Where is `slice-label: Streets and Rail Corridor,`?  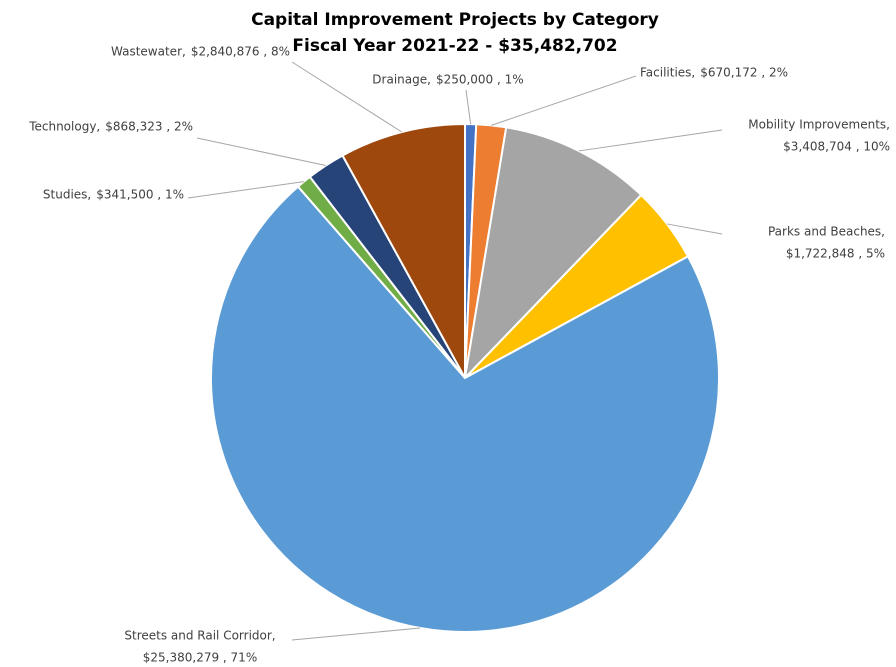 slice-label: Streets and Rail Corridor, is located at coordinates (199, 636).